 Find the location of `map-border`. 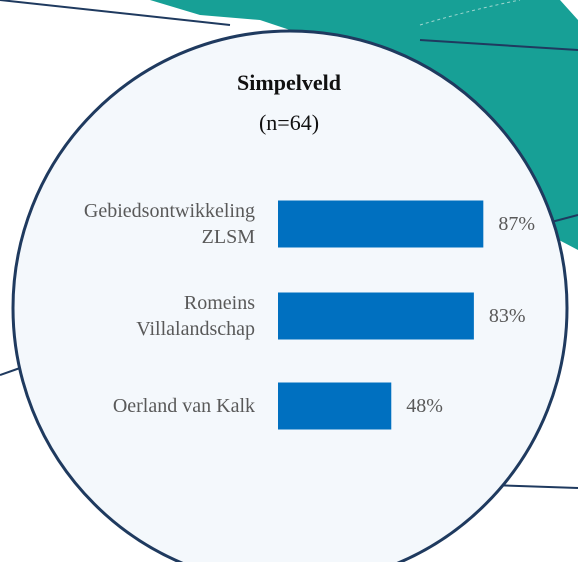

map-border is located at coordinates (470, 13).